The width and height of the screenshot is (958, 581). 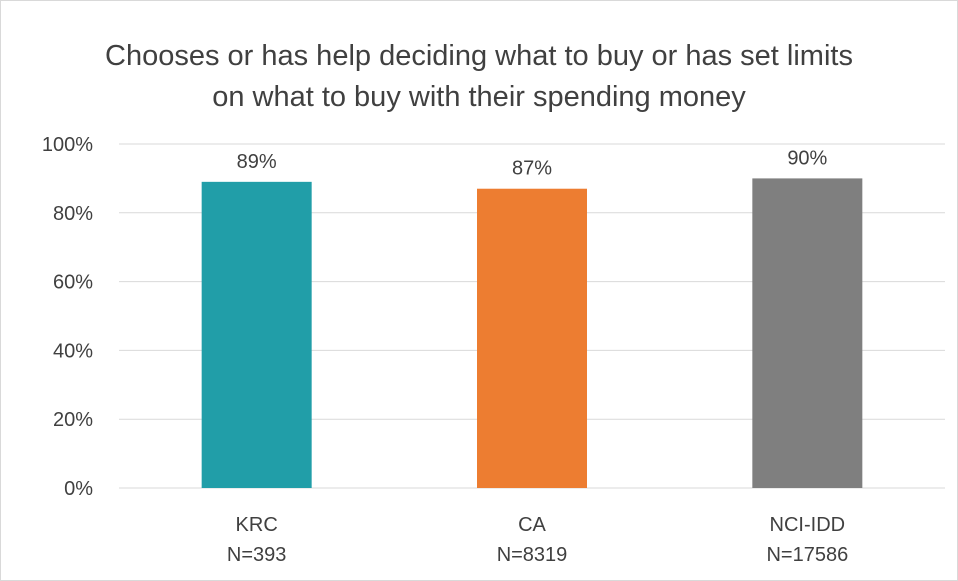 I want to click on data-labels: 89% 87% 90%, so click(x=532, y=163).